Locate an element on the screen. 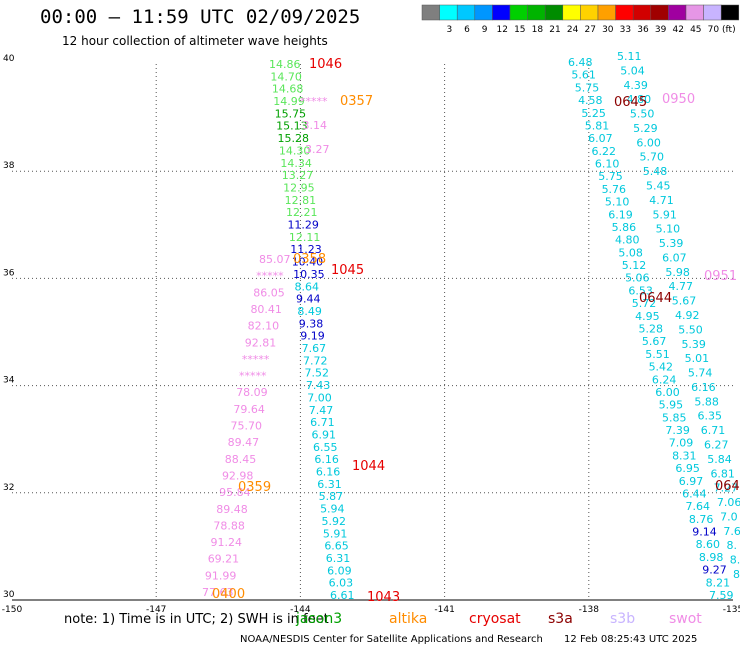 The image size is (740, 650). wave-height-label: 15.28 is located at coordinates (294, 138).